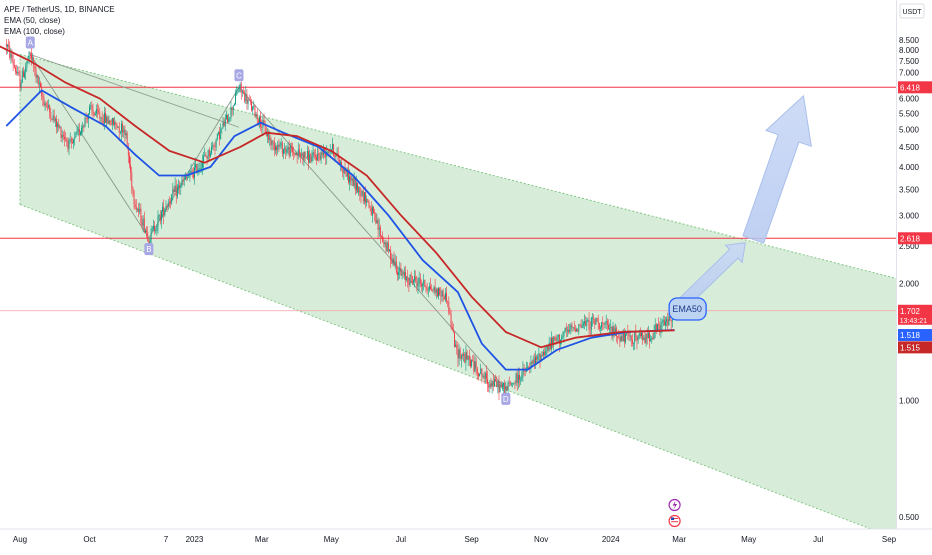 The image size is (932, 555). Describe the element at coordinates (910, 335) in the screenshot. I see `svg-text: 1.518` at that location.